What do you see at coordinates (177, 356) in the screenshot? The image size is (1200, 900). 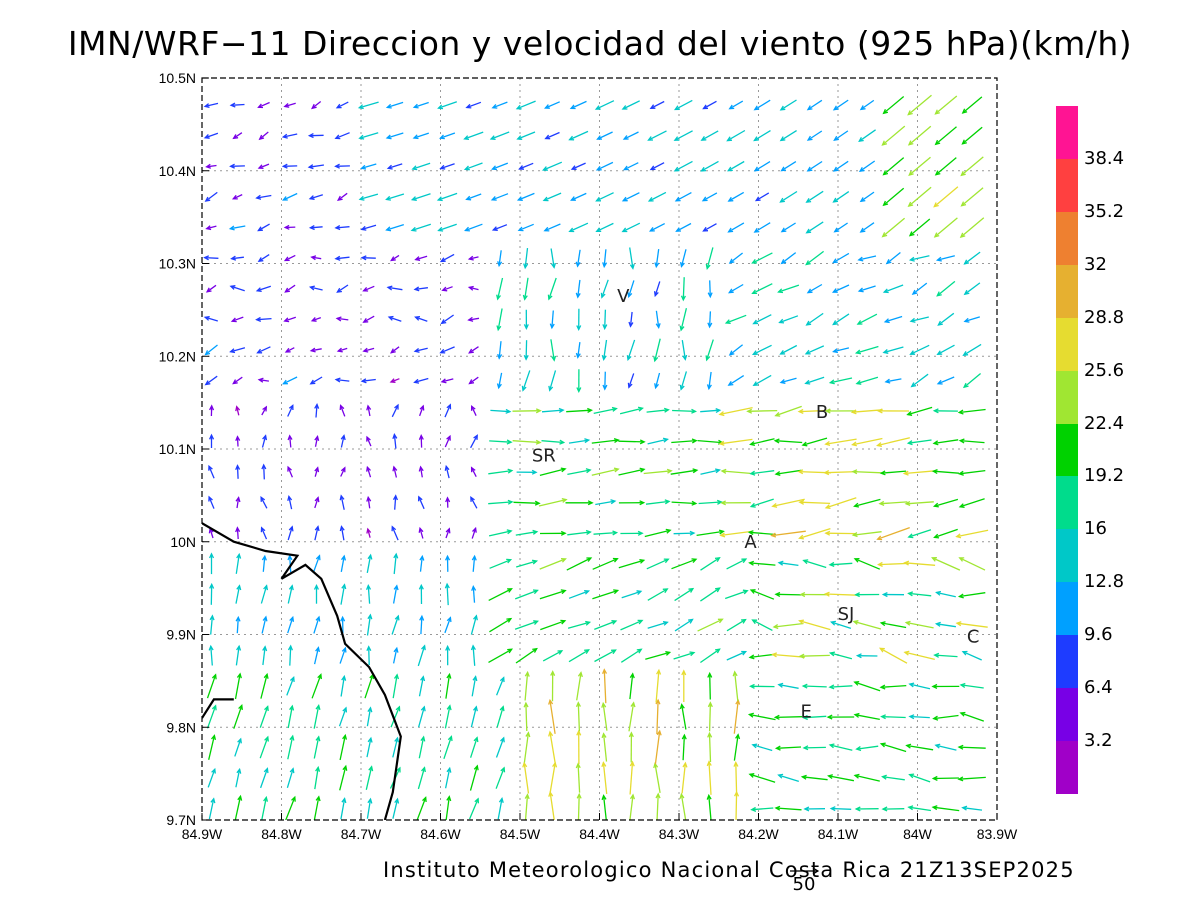 I see `y-tick-label: 10.2N` at bounding box center [177, 356].